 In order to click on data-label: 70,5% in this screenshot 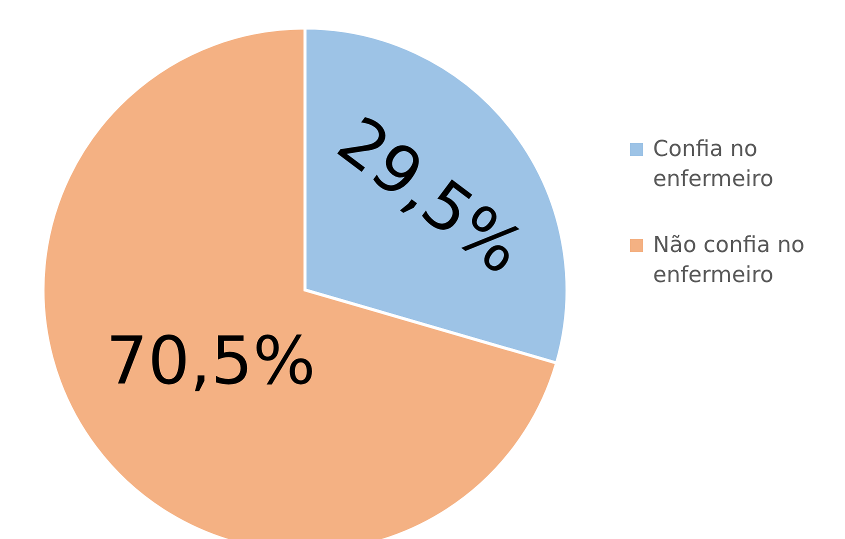, I will do `click(211, 361)`.